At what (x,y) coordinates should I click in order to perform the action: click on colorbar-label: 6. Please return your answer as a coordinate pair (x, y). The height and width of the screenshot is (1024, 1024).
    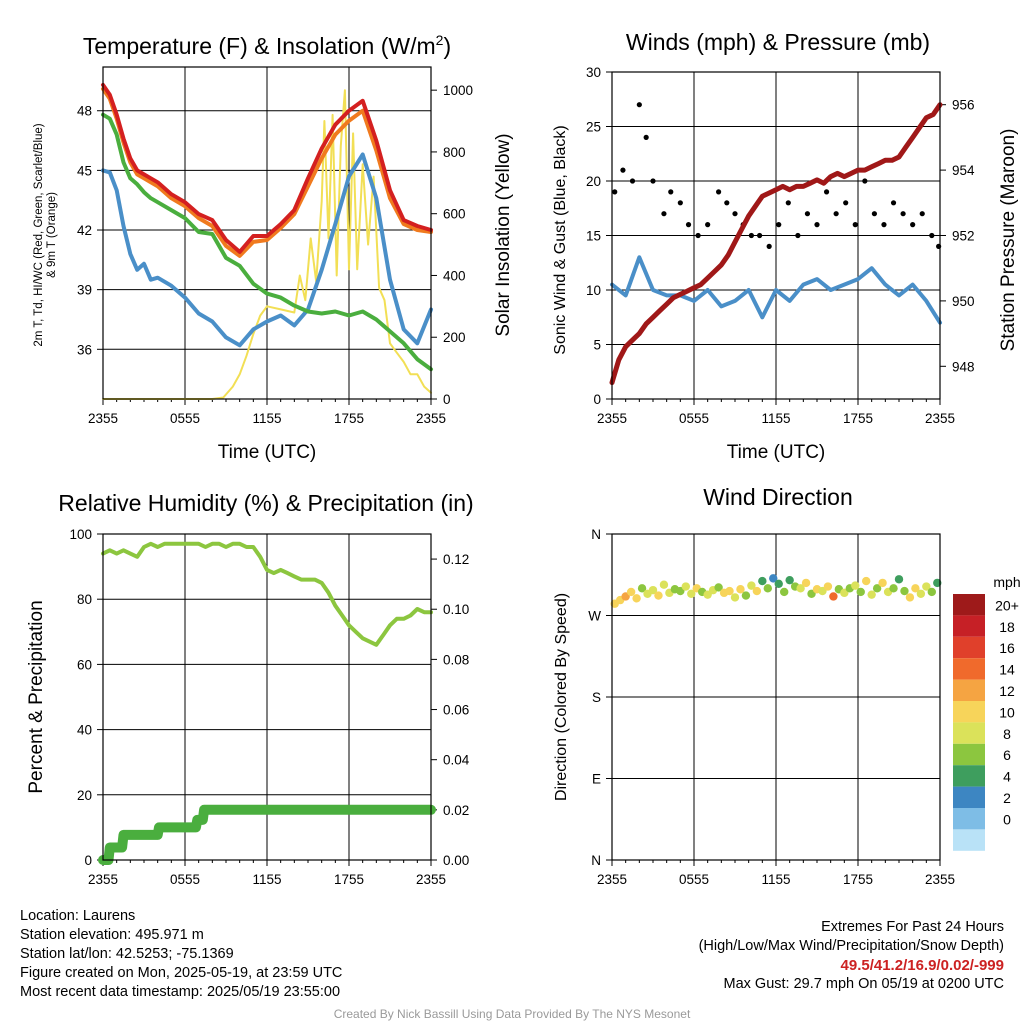
    Looking at the image, I should click on (1007, 755).